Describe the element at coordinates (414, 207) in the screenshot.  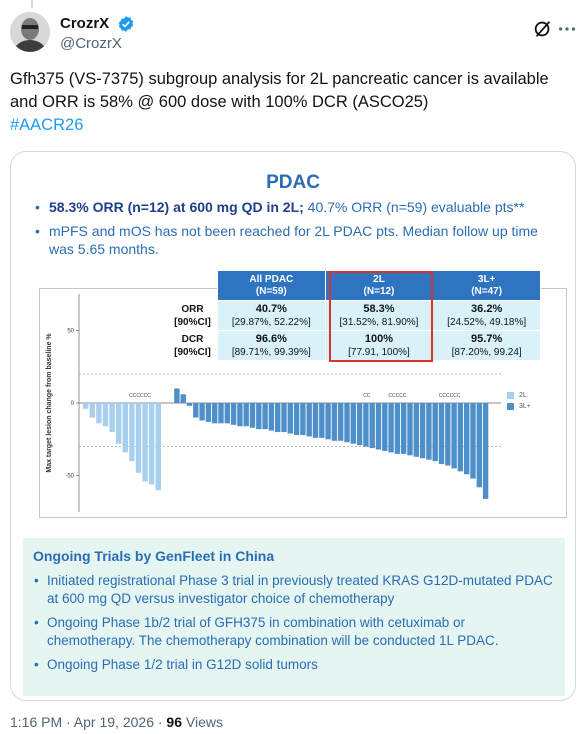
I see `bullet-orr-rest: 40.7% ORR (n=59) evaluable pts**` at that location.